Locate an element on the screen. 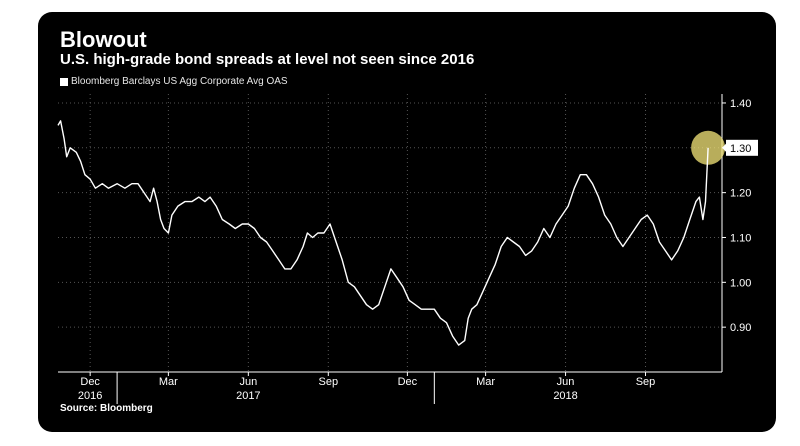 This screenshot has width=800, height=446. y-tick-label: 0.90 is located at coordinates (740, 328).